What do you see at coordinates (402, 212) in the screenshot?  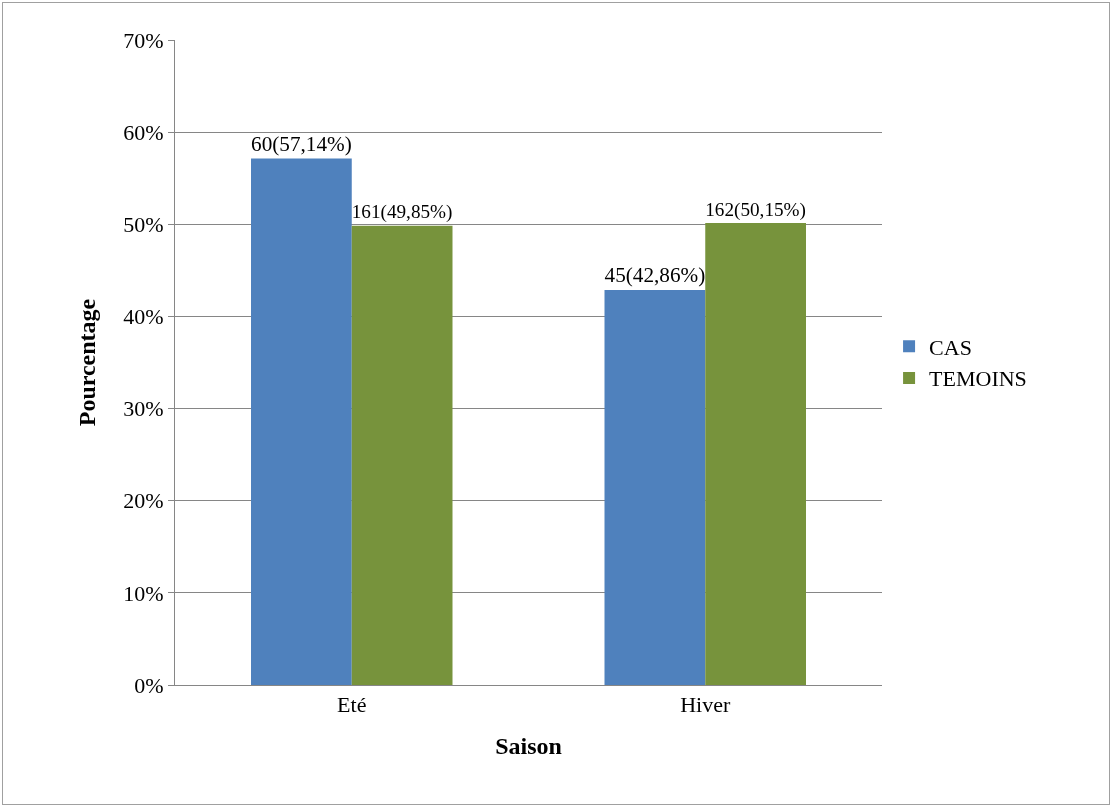 I see `data-label: 161(49,85%)` at bounding box center [402, 212].